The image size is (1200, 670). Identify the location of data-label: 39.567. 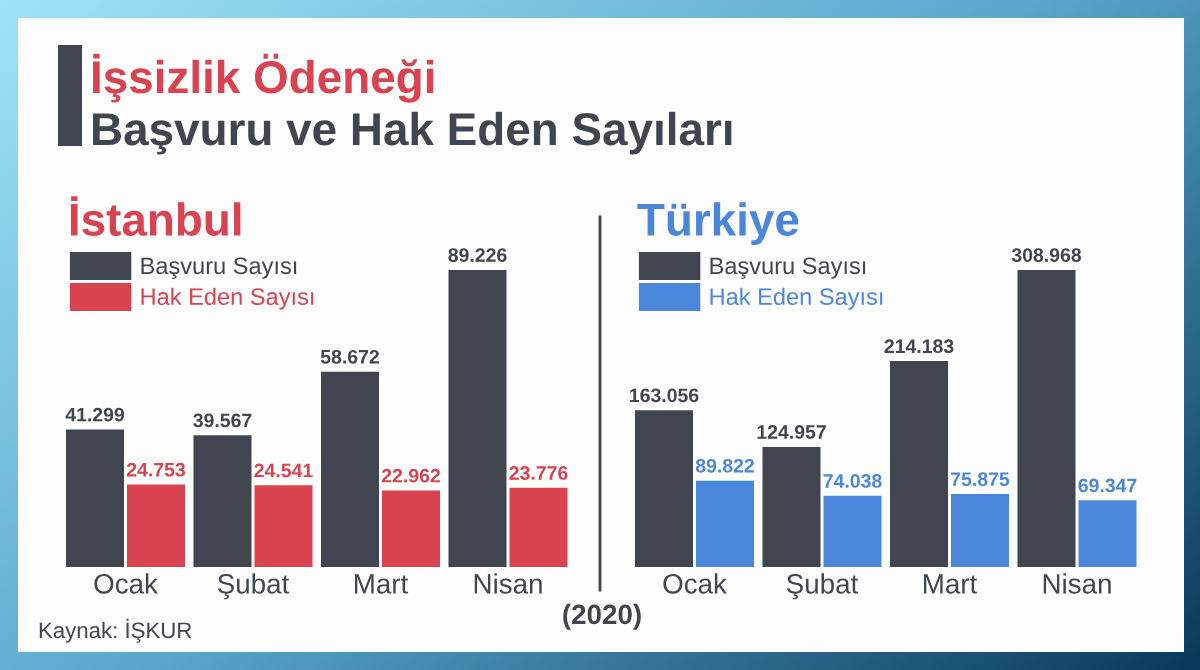
(222, 420).